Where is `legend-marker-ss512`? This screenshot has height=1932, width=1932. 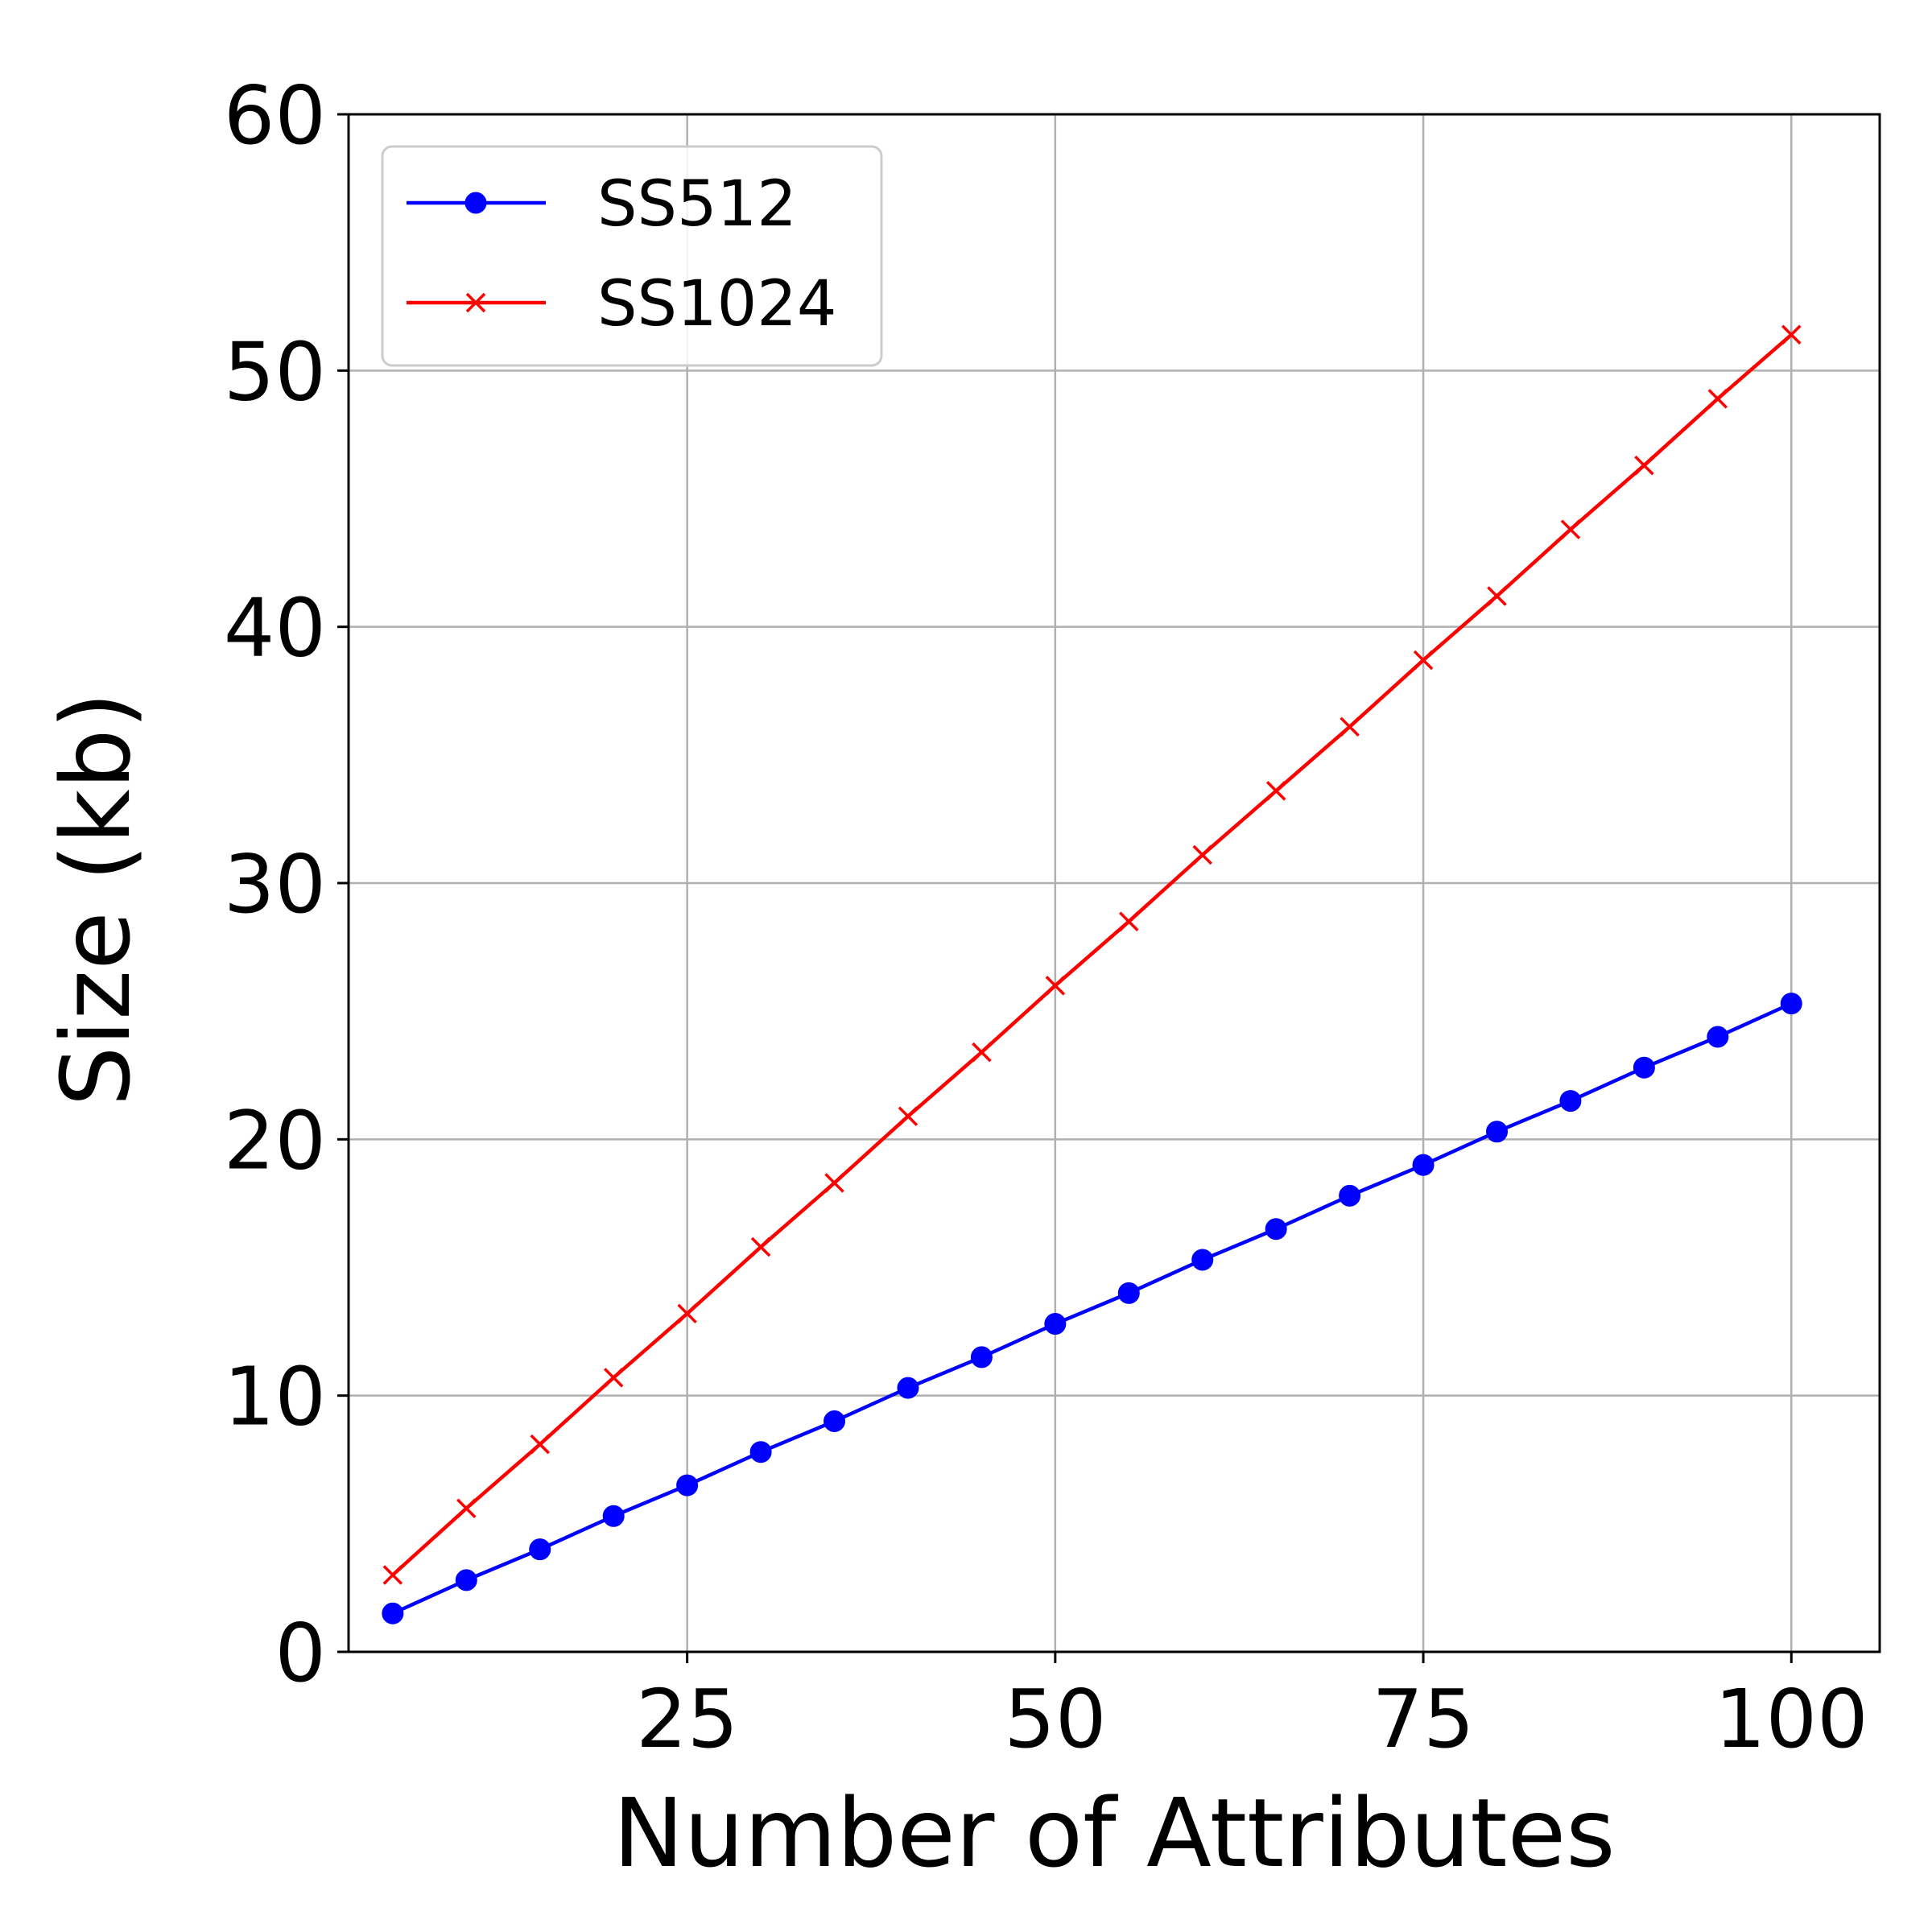
legend-marker-ss512 is located at coordinates (475, 203).